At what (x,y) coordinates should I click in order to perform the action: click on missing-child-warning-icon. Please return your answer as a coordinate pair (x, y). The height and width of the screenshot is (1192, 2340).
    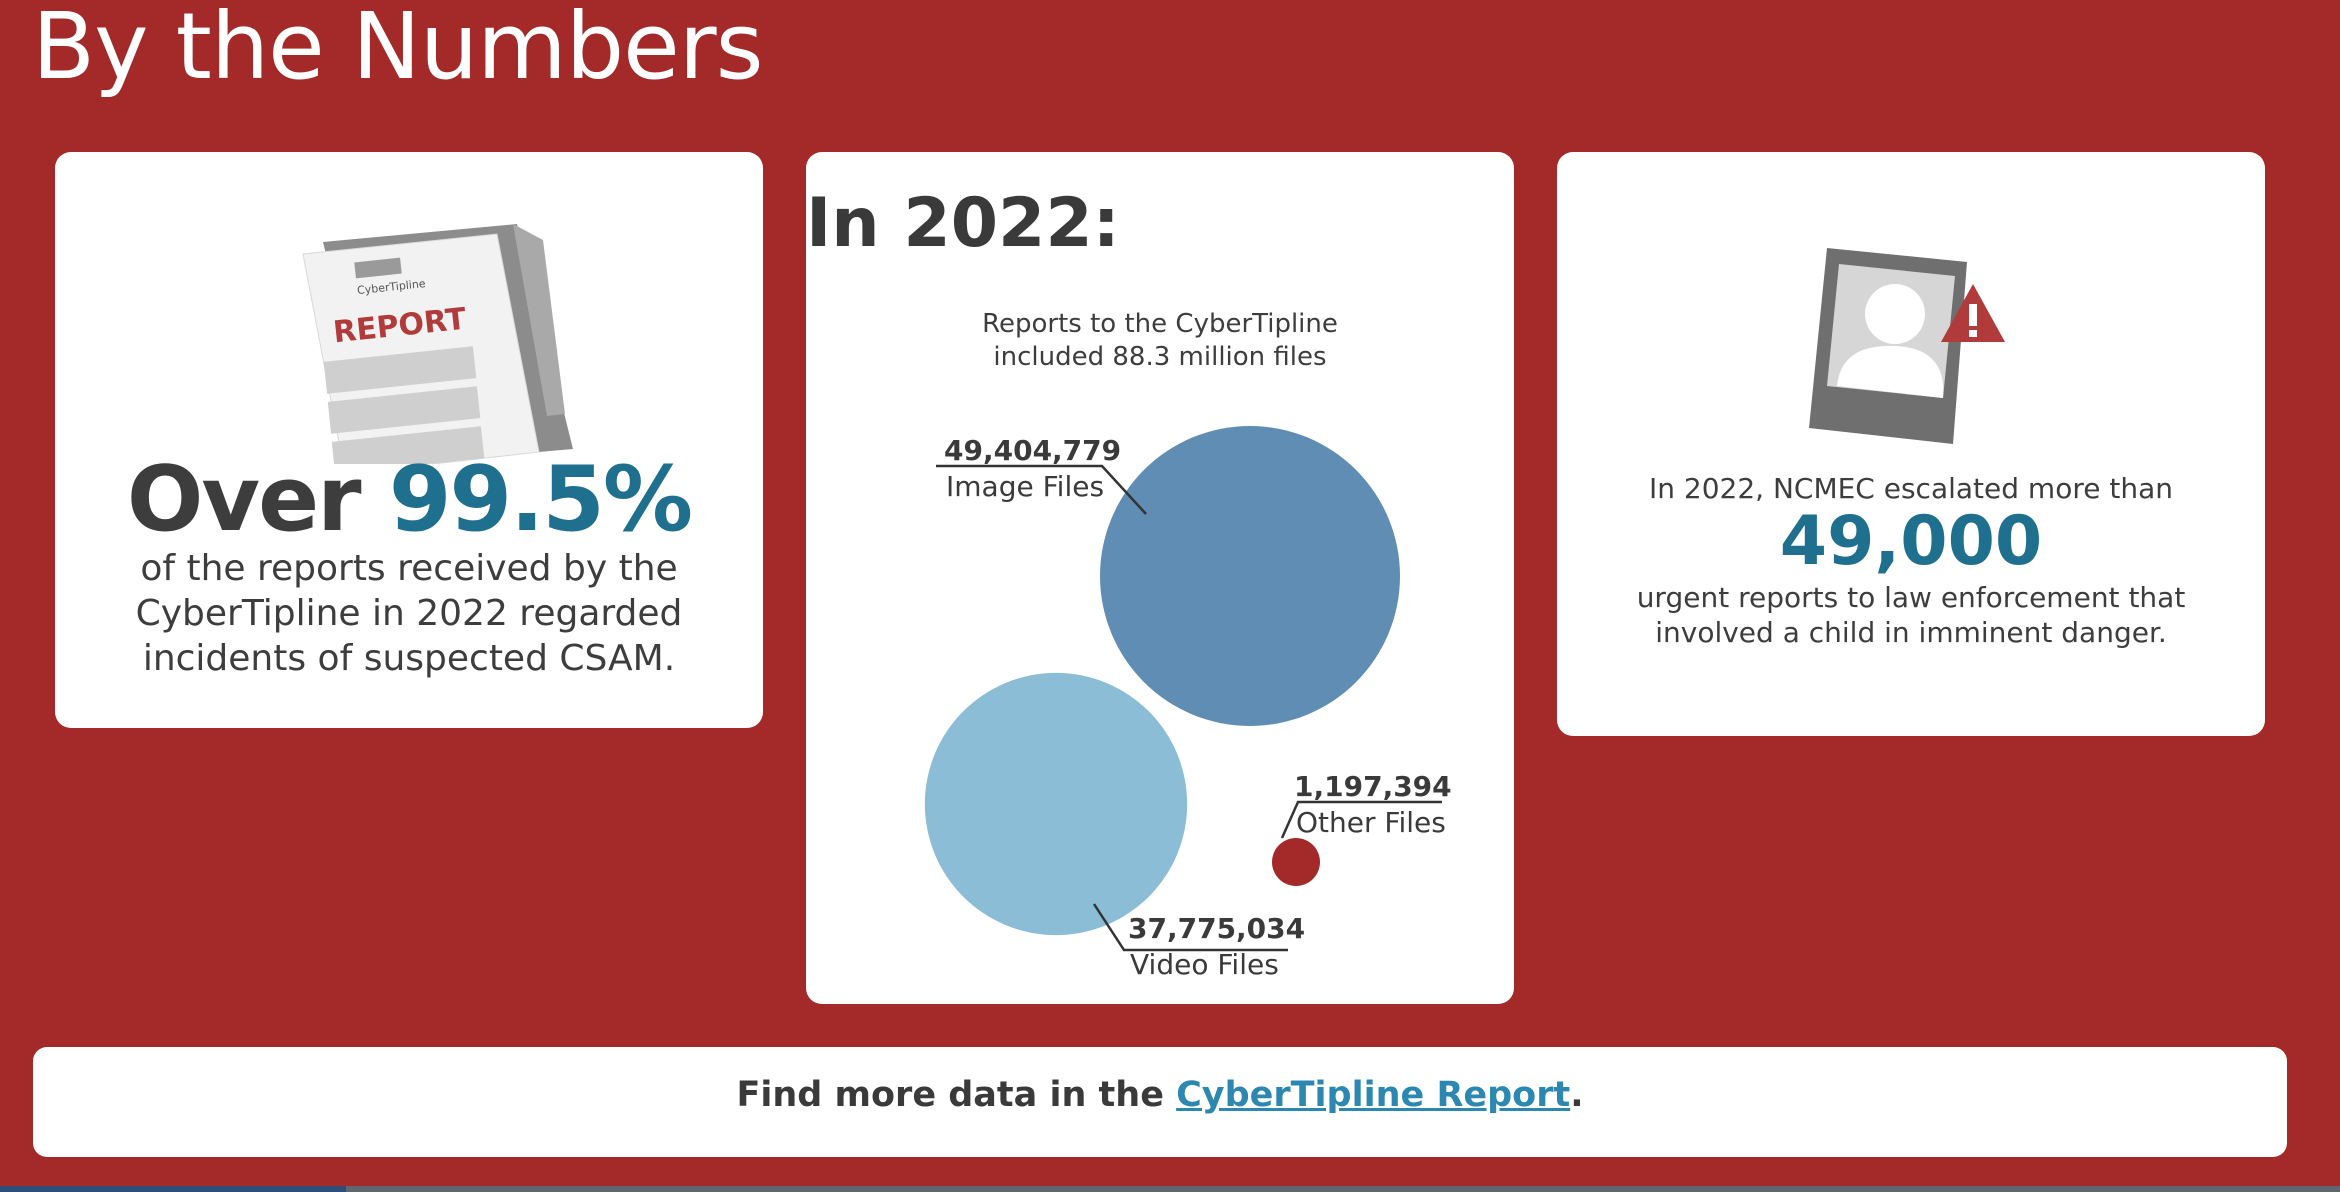
    Looking at the image, I should click on (1907, 346).